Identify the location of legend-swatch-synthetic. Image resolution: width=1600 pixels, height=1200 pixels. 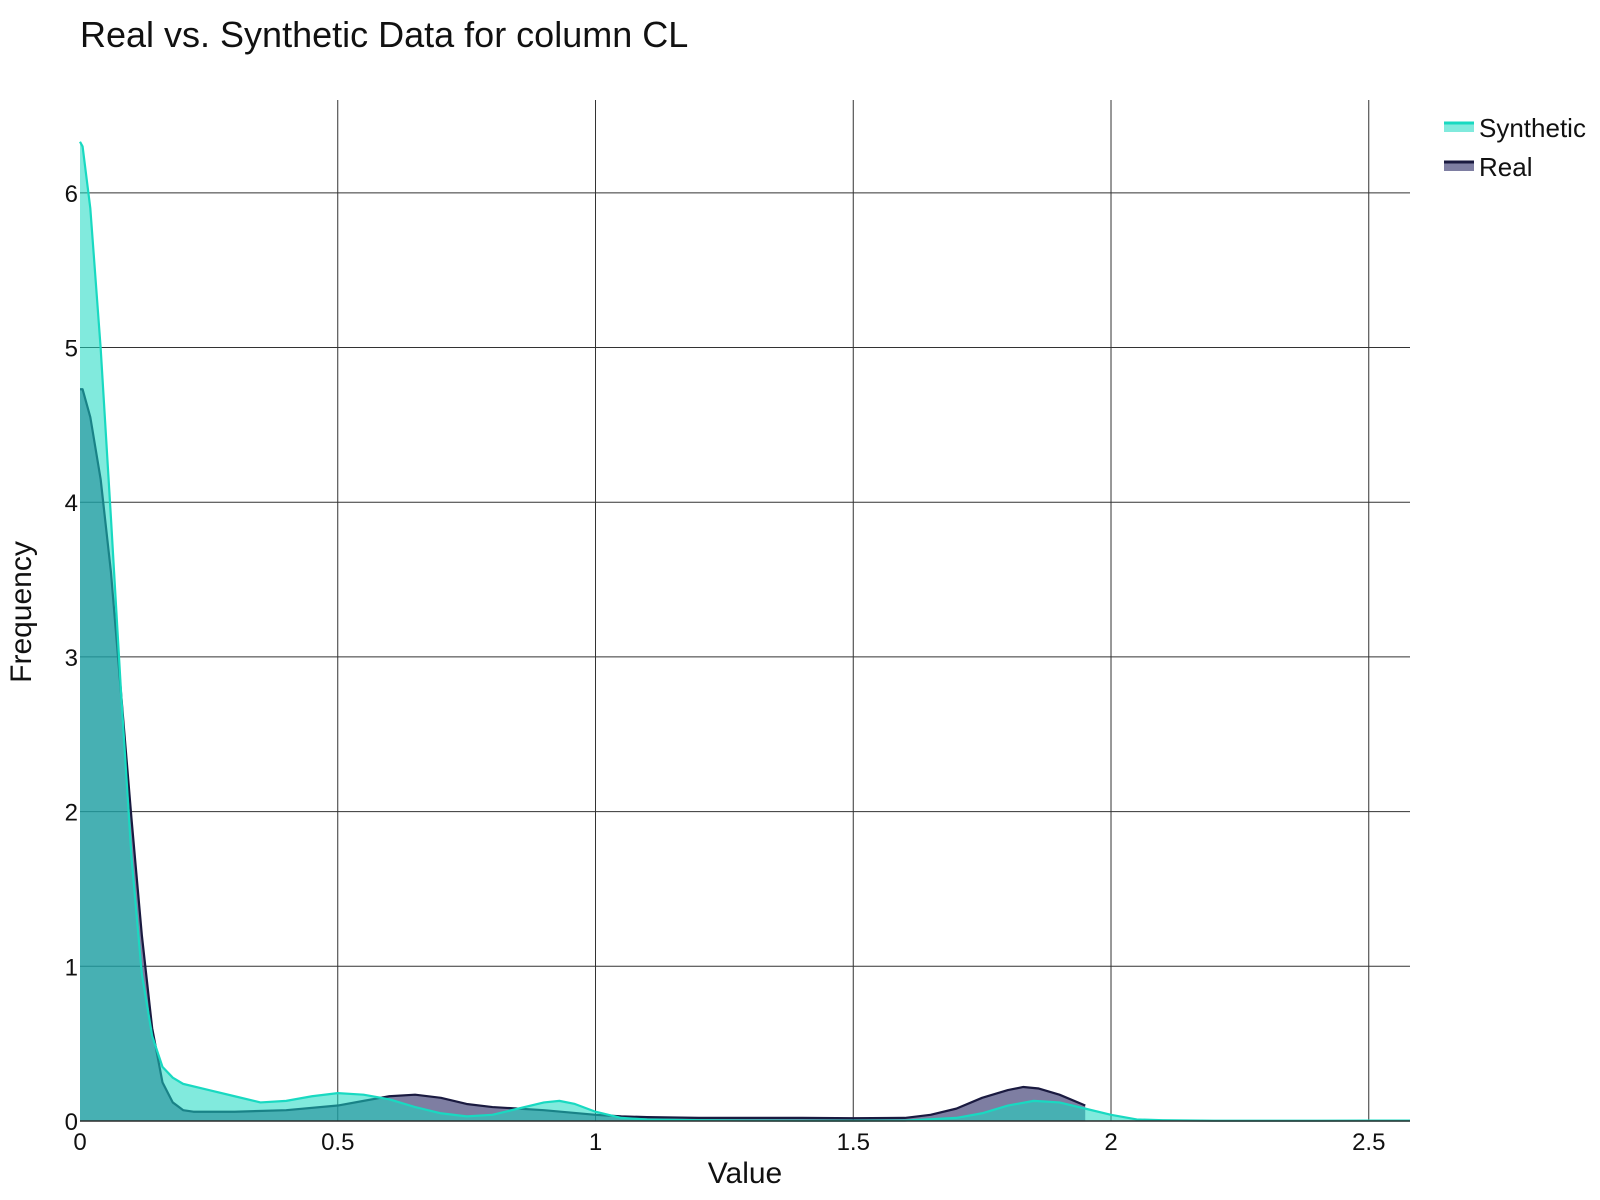
(1459, 127).